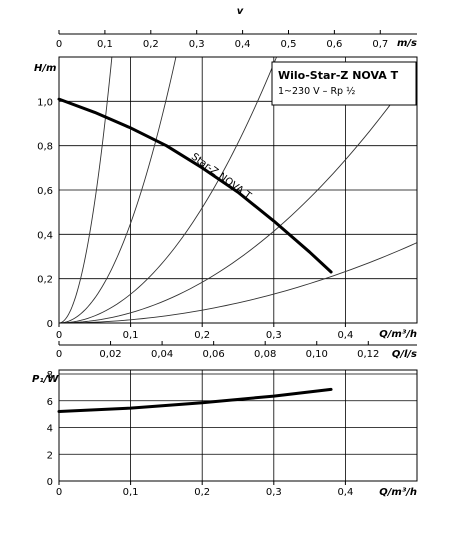 Image resolution: width=474 pixels, height=535 pixels. What do you see at coordinates (274, 492) in the screenshot?
I see `power-x-tick-label: 0,3` at bounding box center [274, 492].